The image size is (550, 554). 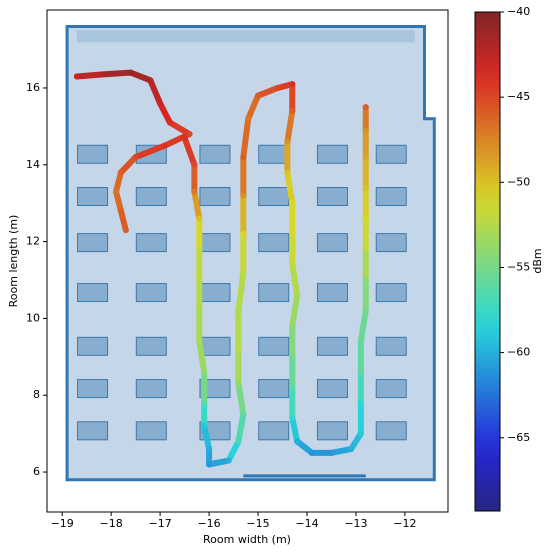 I want to click on x-tick-label: −18, so click(x=111, y=523).